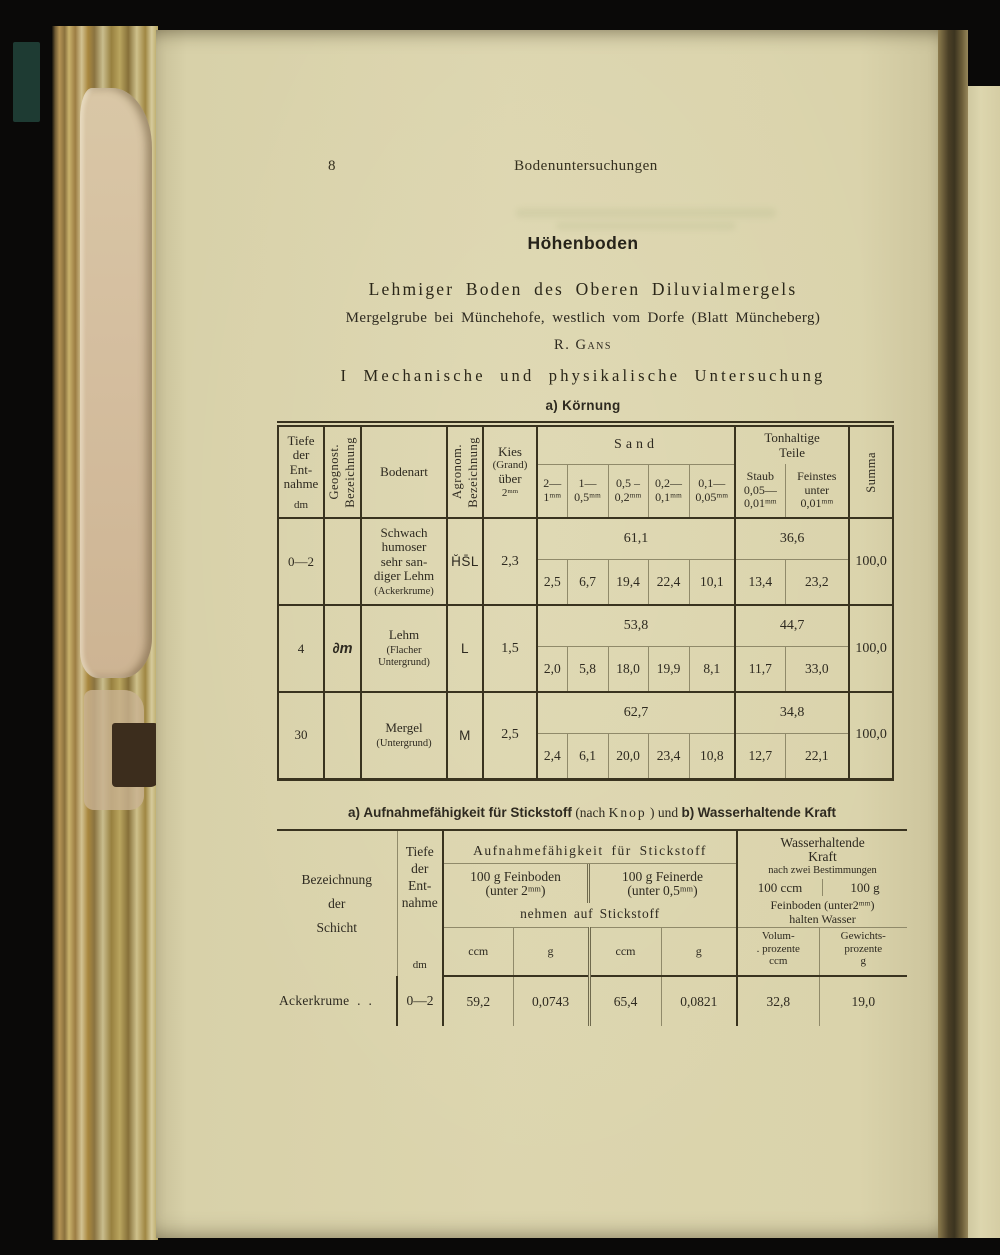 The height and width of the screenshot is (1255, 1000). What do you see at coordinates (818, 756) in the screenshot?
I see `cell-ton-frac: 22,1` at bounding box center [818, 756].